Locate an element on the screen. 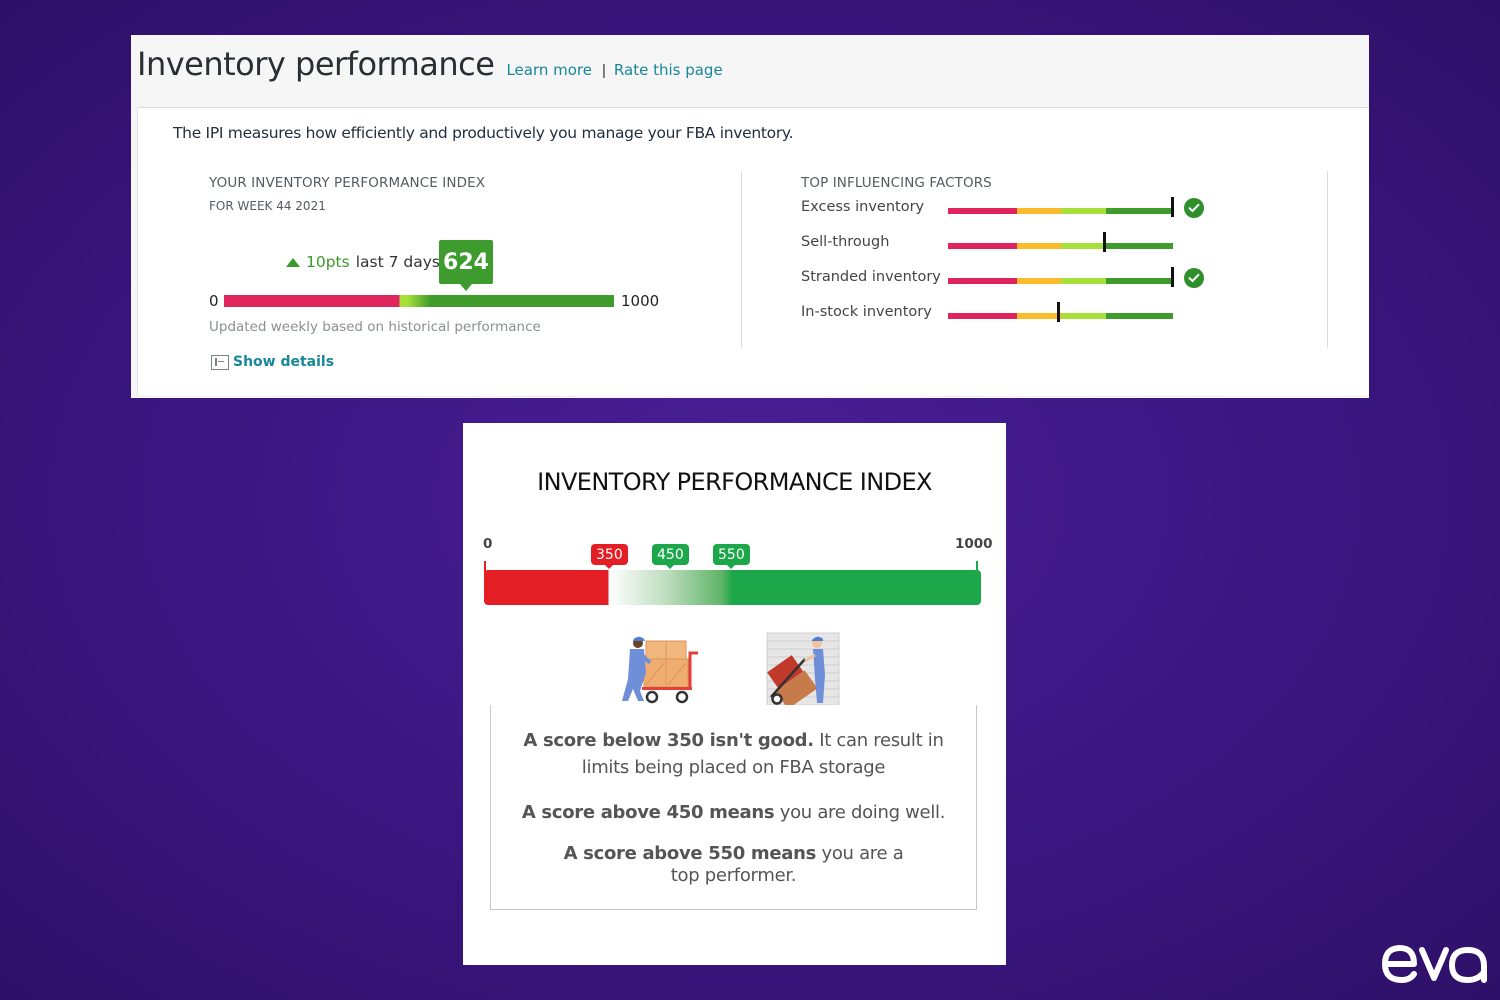 The height and width of the screenshot is (1000, 1500). trend-up-arrow-icon is located at coordinates (293, 262).